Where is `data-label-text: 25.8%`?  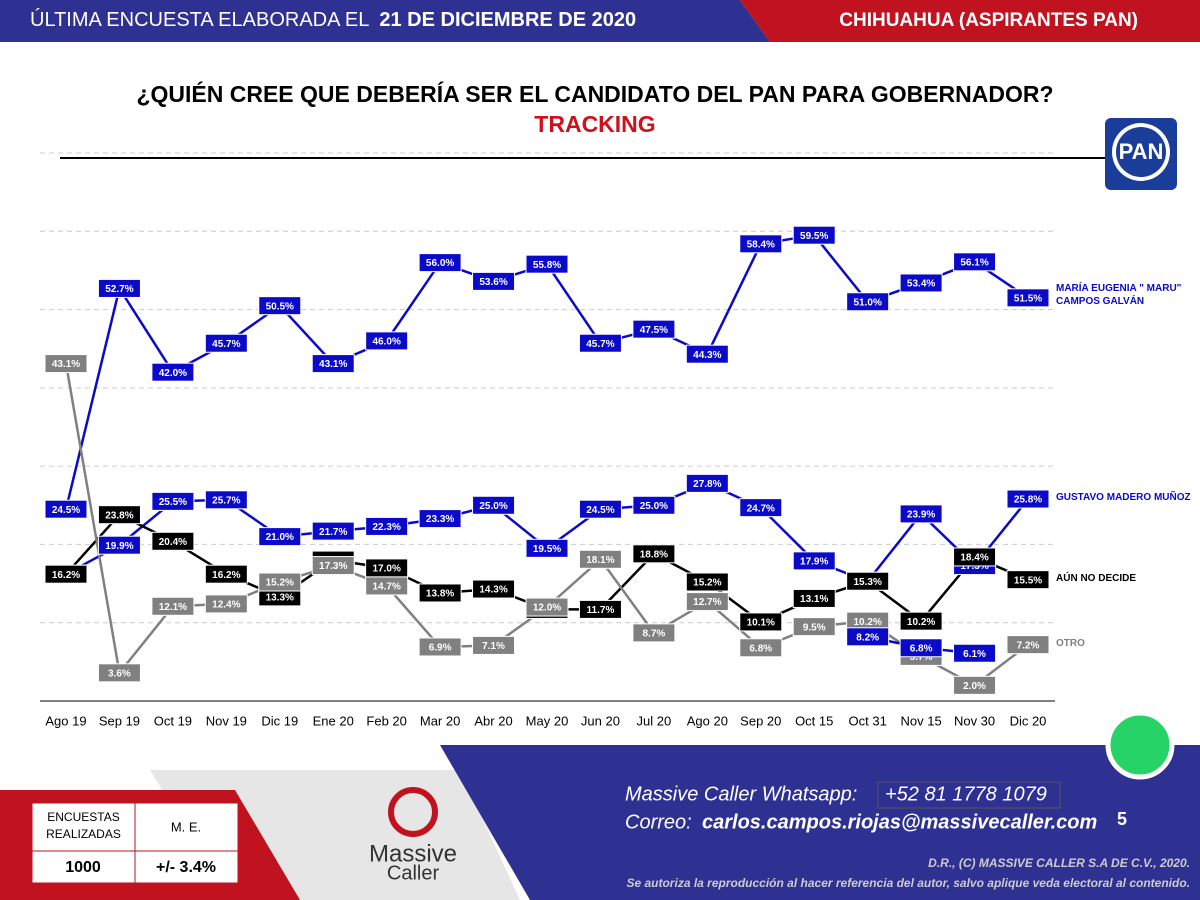 data-label-text: 25.8% is located at coordinates (1028, 500).